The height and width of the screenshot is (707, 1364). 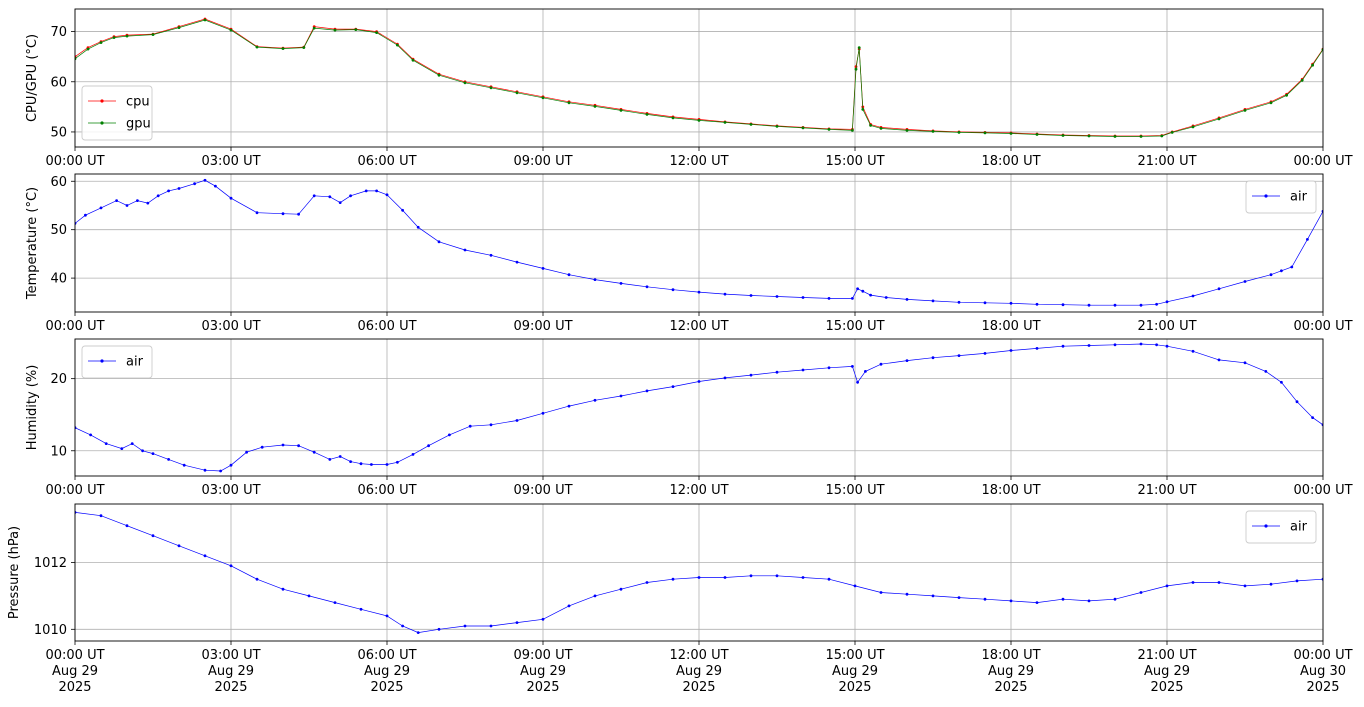 What do you see at coordinates (698, 326) in the screenshot?
I see `x-tick-label: 12:00 UT` at bounding box center [698, 326].